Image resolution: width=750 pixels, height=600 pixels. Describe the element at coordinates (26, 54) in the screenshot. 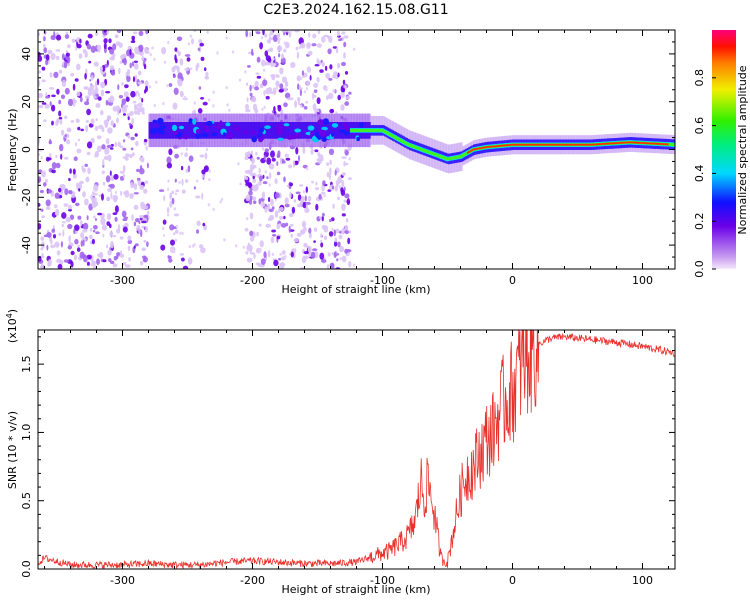

I see `y-tick-label: 40` at that location.